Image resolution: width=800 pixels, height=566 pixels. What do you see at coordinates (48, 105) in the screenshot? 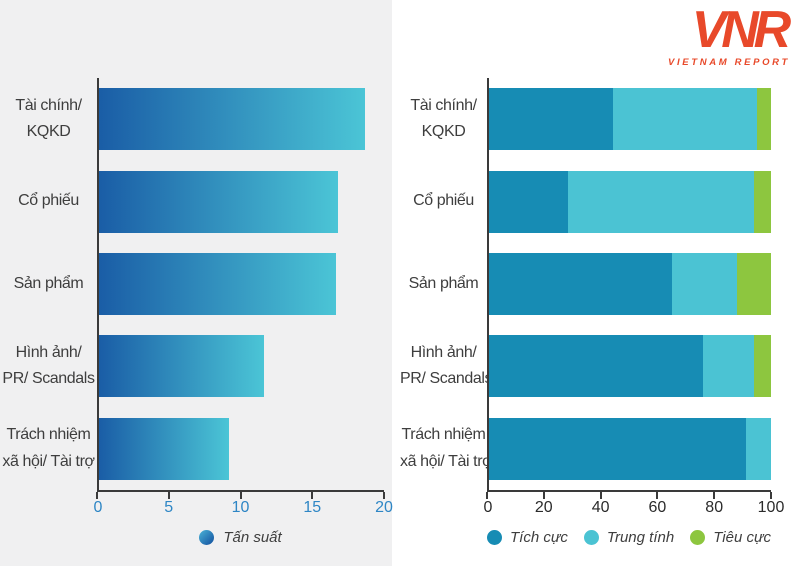
I see `category-label-line: Tài chính/` at bounding box center [48, 105].